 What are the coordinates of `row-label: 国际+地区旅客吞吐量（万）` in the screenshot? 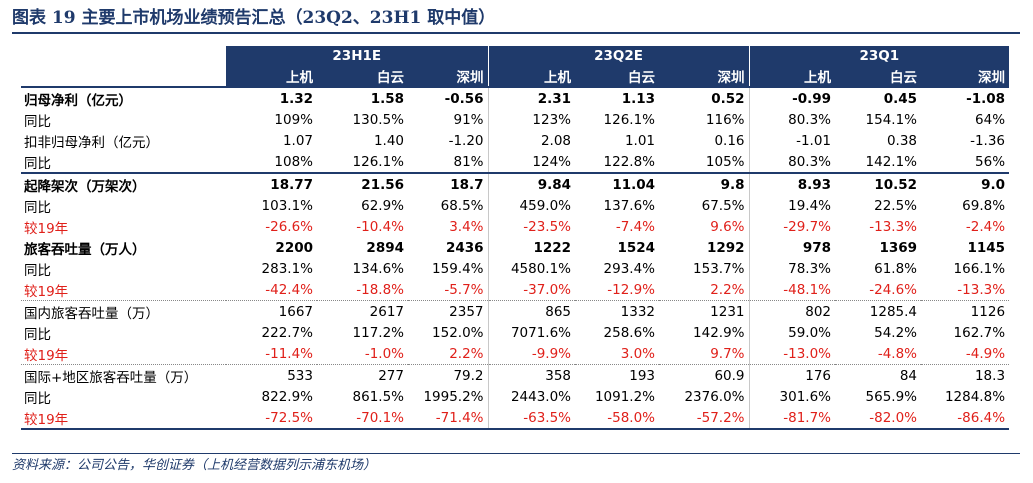 It's located at (123, 375).